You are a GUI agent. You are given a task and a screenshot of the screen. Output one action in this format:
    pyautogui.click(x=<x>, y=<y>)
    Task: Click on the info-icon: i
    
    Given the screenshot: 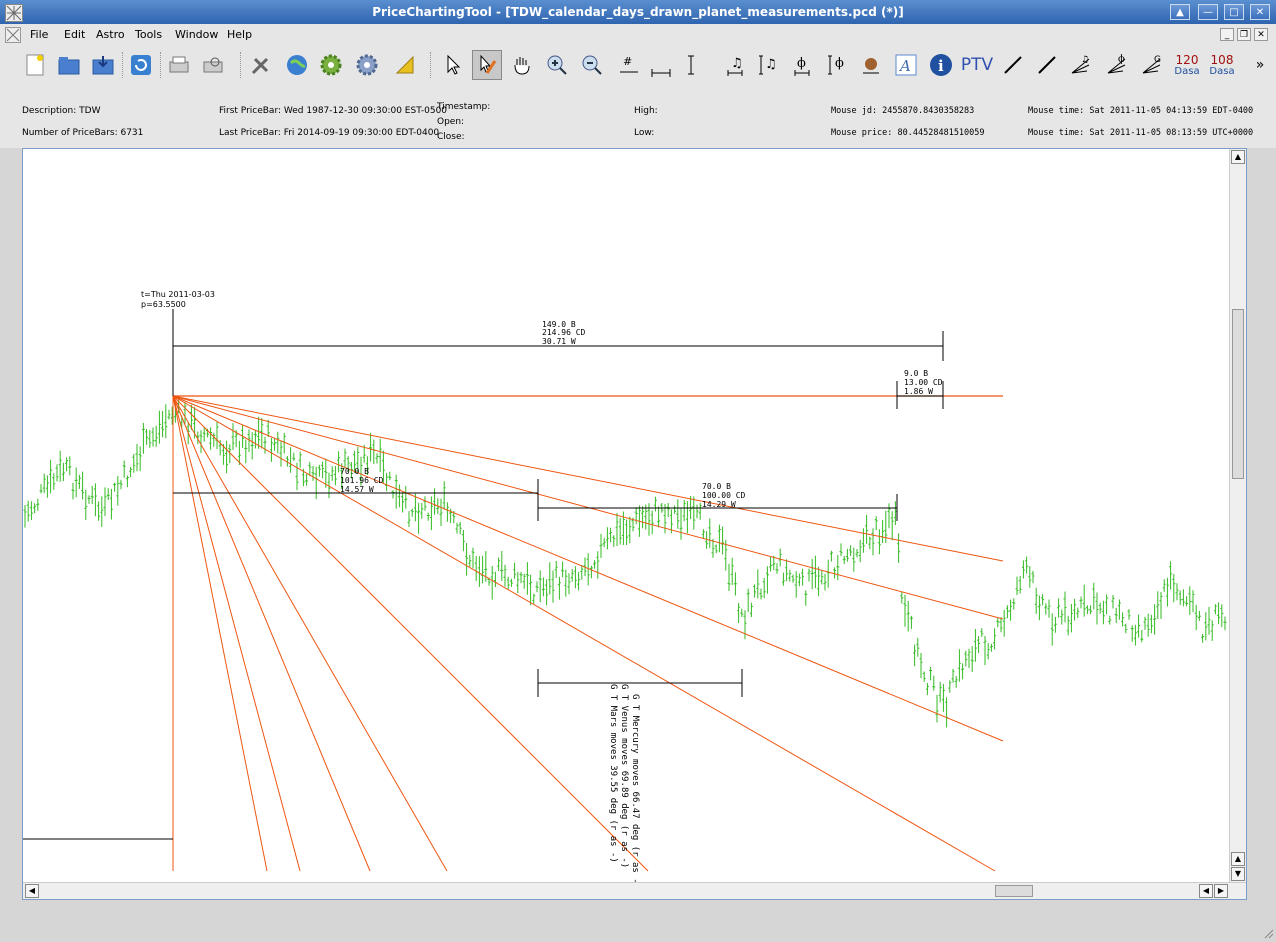 What is the action you would take?
    pyautogui.click(x=941, y=65)
    